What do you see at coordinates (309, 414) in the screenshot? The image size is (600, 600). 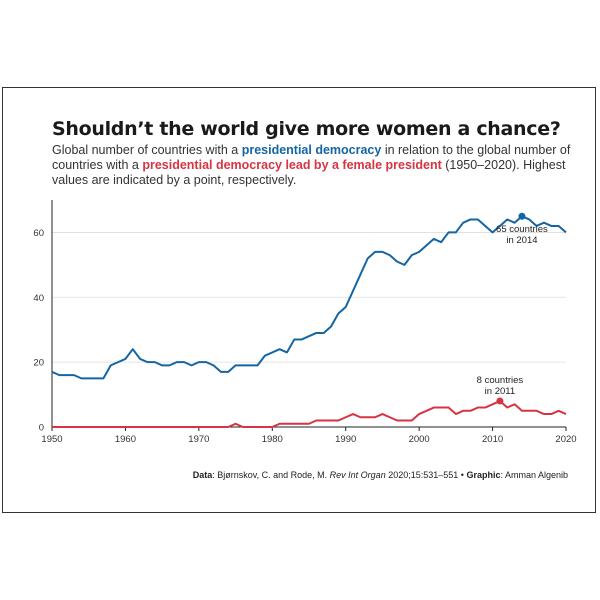 I see `series-line-female` at bounding box center [309, 414].